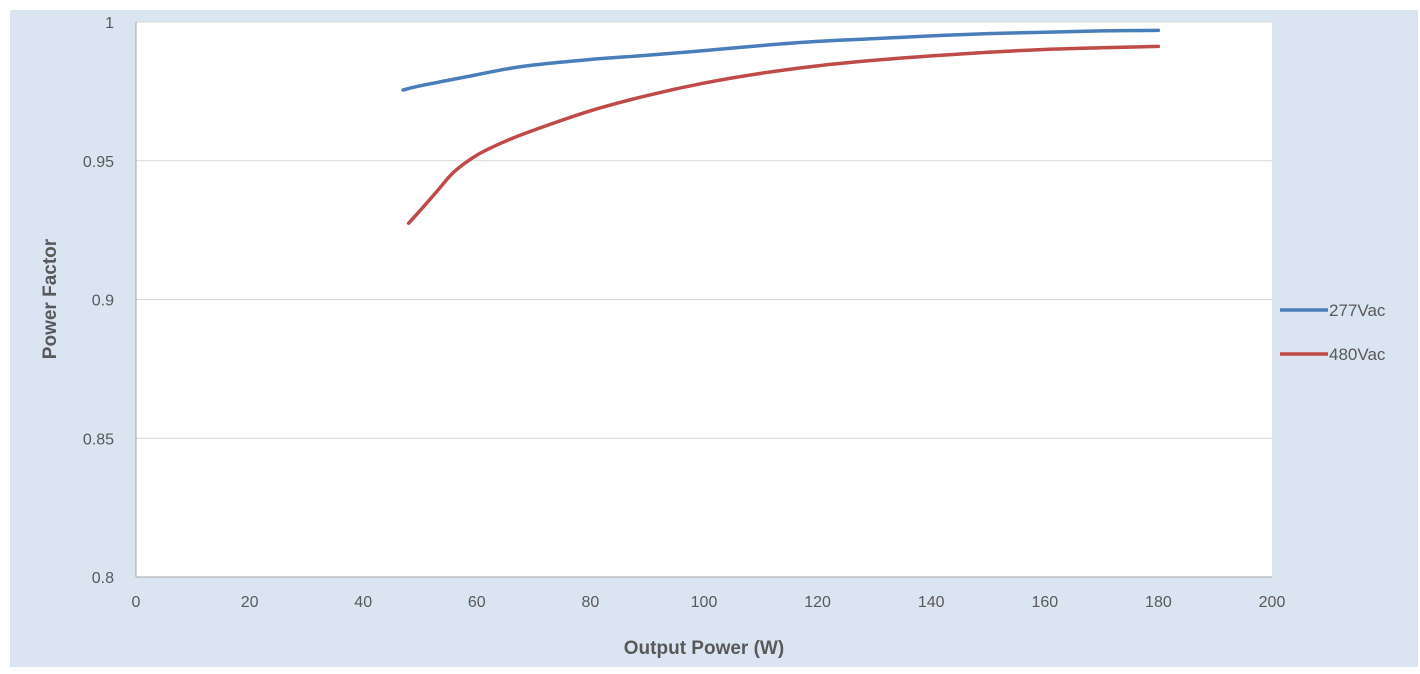 This screenshot has width=1420, height=674. Describe the element at coordinates (50, 298) in the screenshot. I see `y-axis-title: Power Factor` at that location.